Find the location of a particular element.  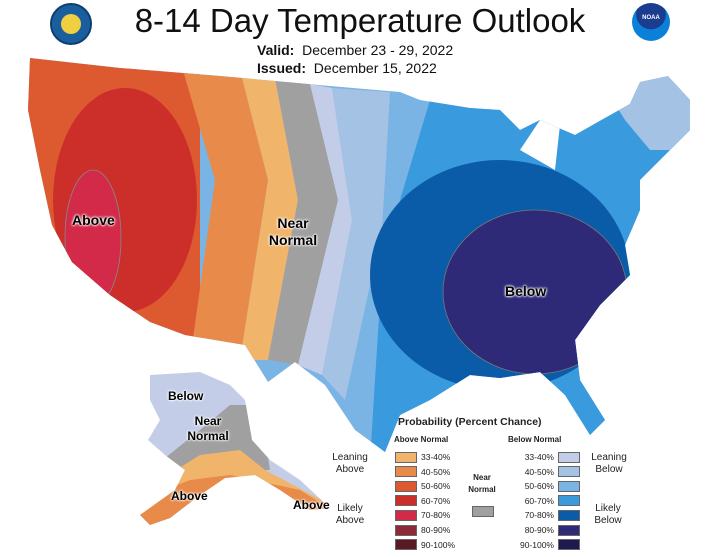

above-header: Above Normal is located at coordinates (421, 439).